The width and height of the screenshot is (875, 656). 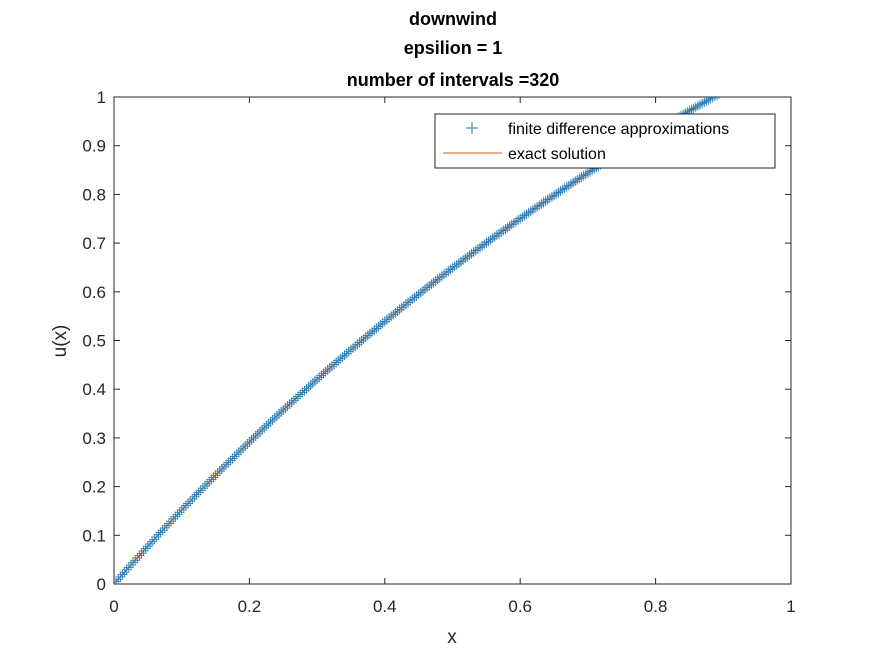 What do you see at coordinates (94, 194) in the screenshot?
I see `y-tick-label: 0.8` at bounding box center [94, 194].